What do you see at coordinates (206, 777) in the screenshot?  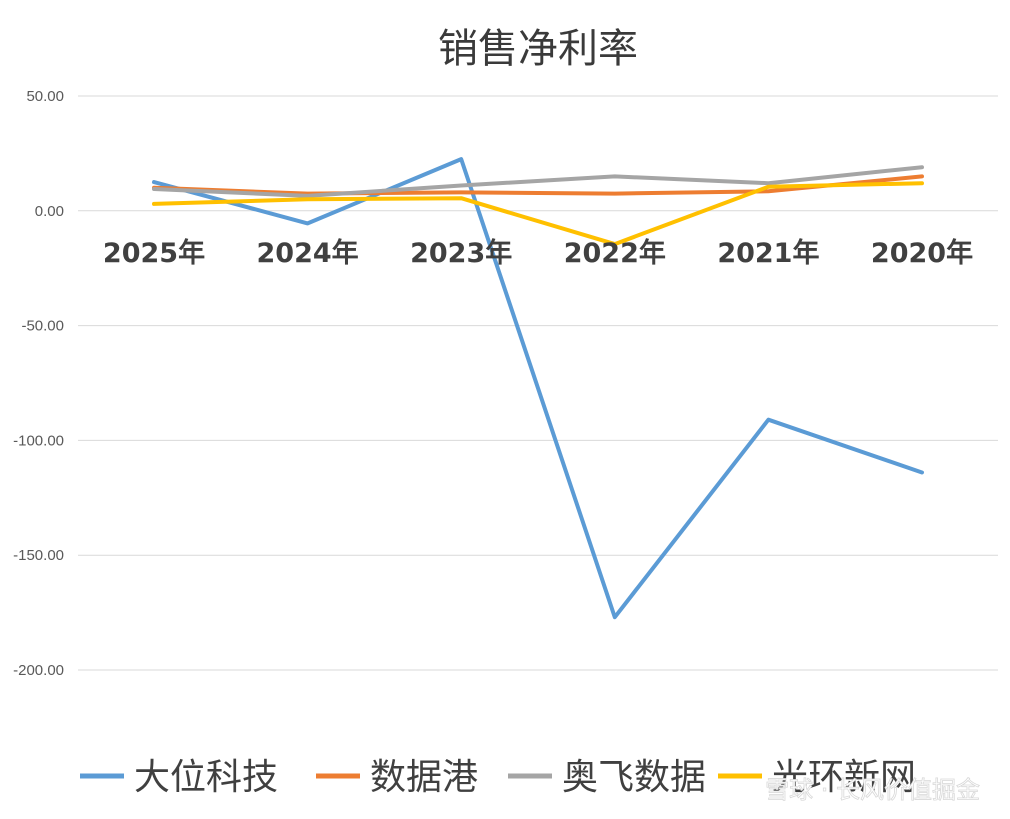 I see `legend-label: 大位科技` at bounding box center [206, 777].